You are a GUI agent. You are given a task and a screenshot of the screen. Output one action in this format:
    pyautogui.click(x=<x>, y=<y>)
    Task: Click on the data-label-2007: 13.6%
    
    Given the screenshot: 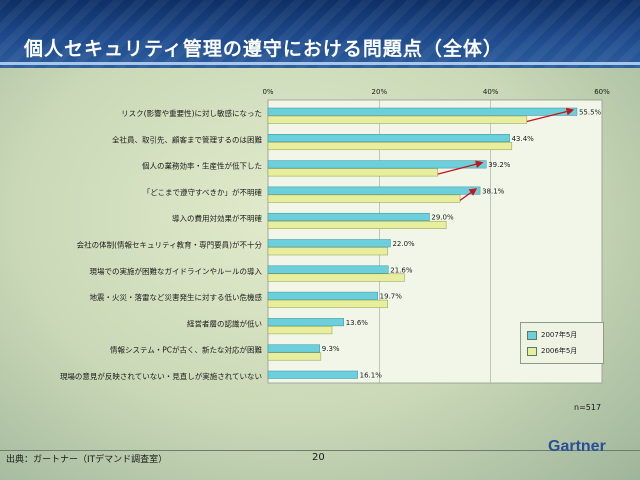 What is the action you would take?
    pyautogui.click(x=357, y=323)
    